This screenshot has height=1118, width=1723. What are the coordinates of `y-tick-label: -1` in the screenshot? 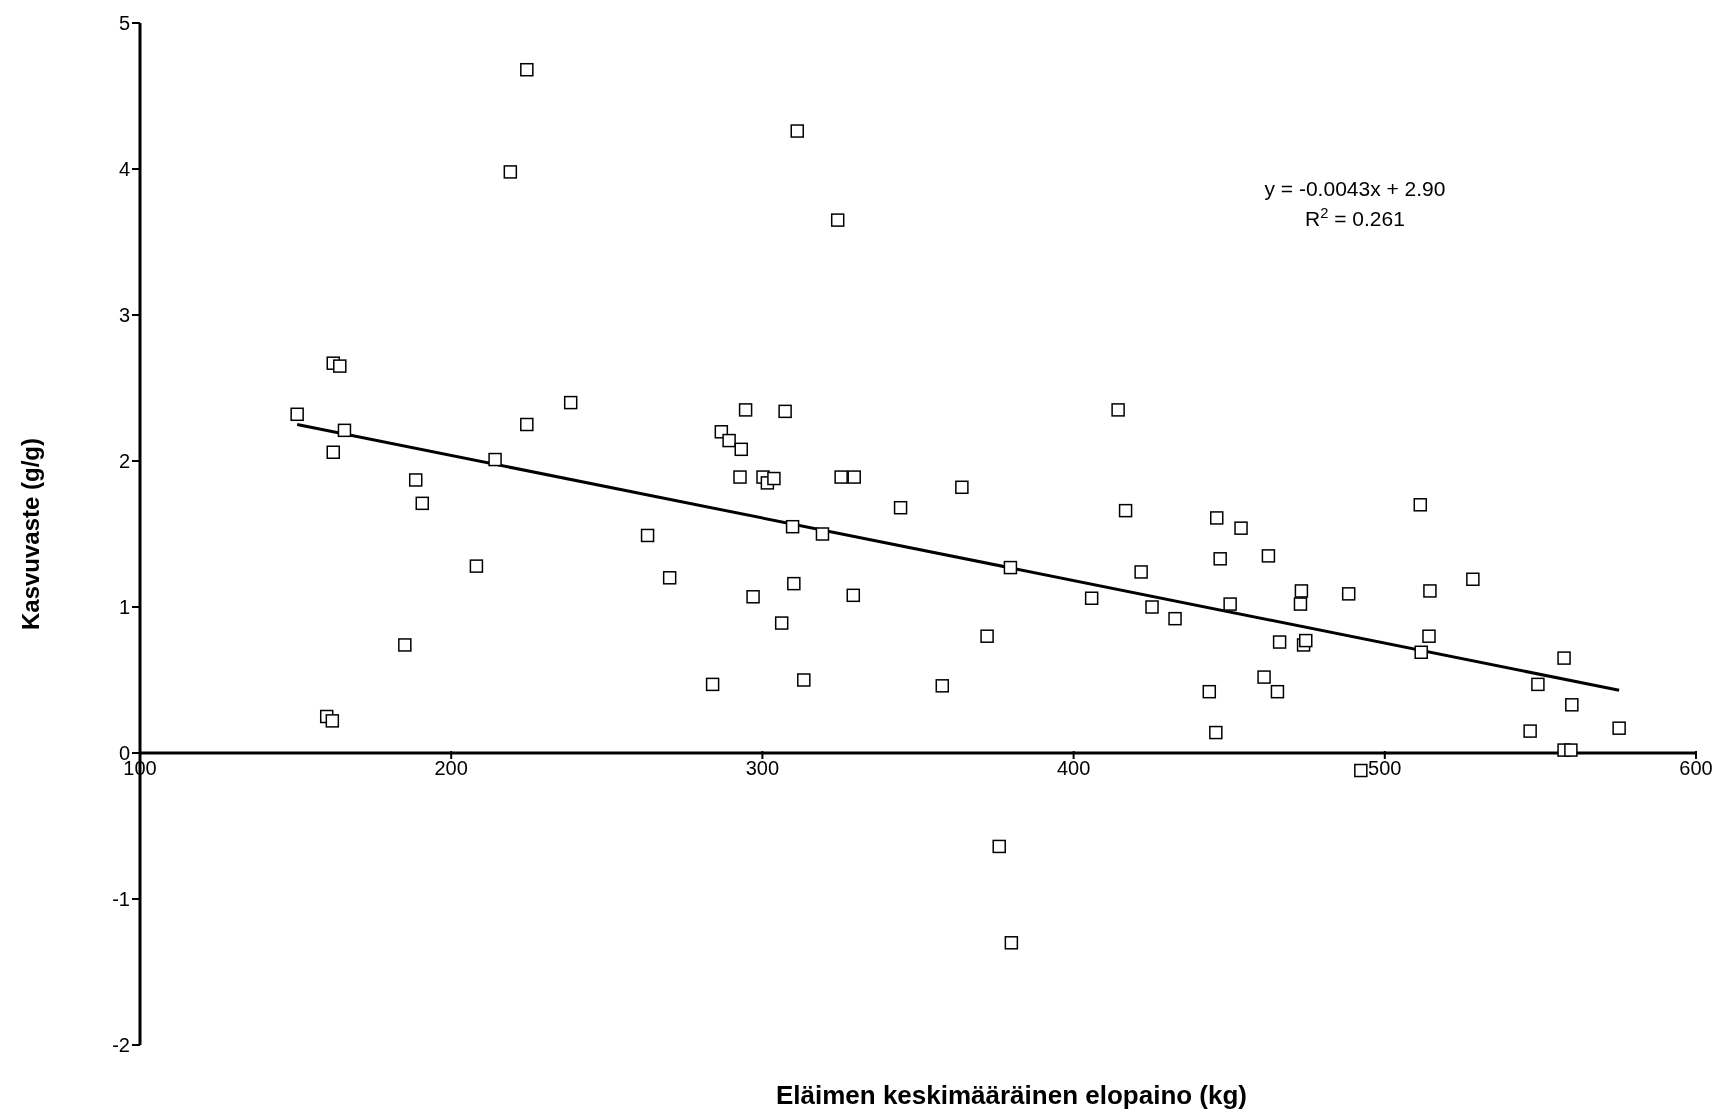 It's located at (121, 899).